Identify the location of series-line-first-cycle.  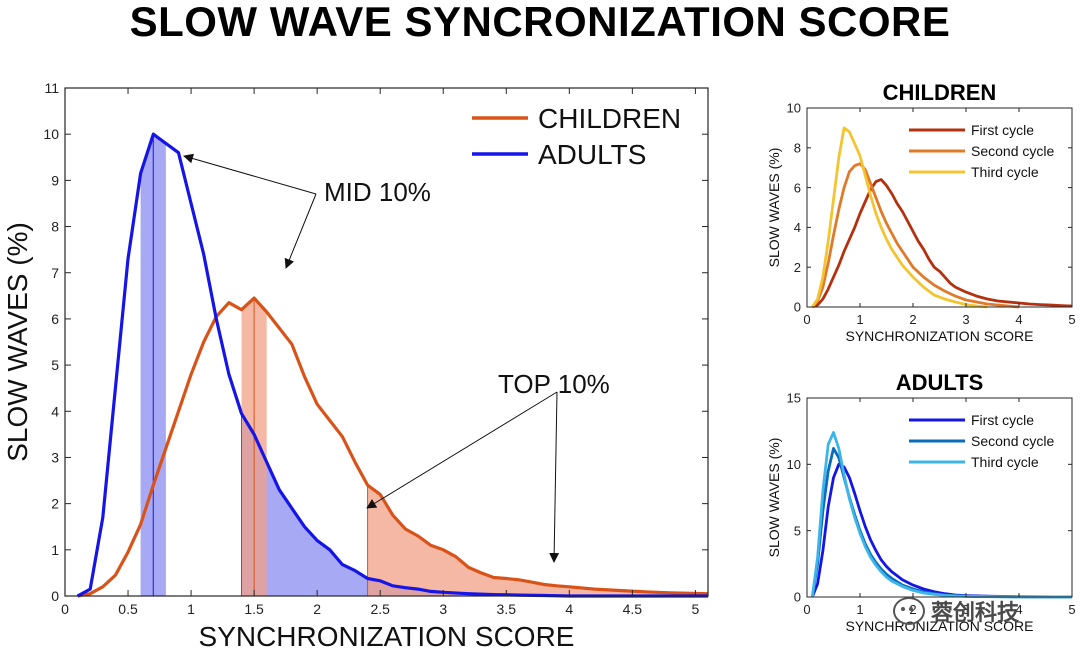
(942, 243).